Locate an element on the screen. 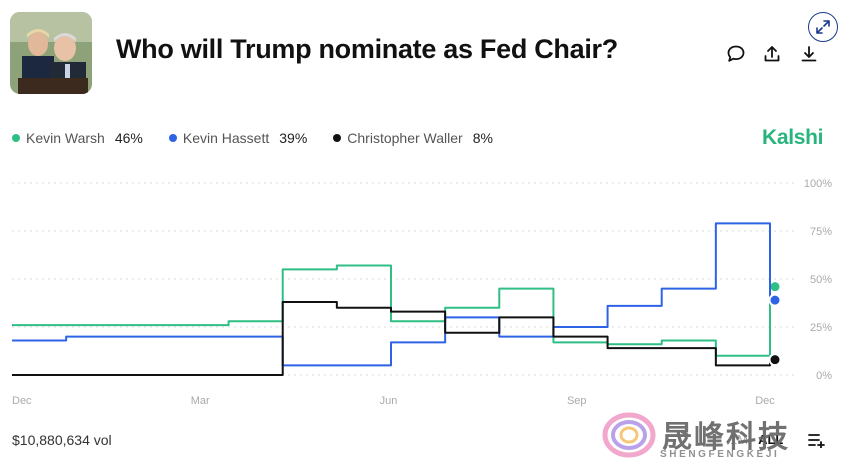  legend-item-warsh: Kevin Warsh 46% is located at coordinates (77, 138).